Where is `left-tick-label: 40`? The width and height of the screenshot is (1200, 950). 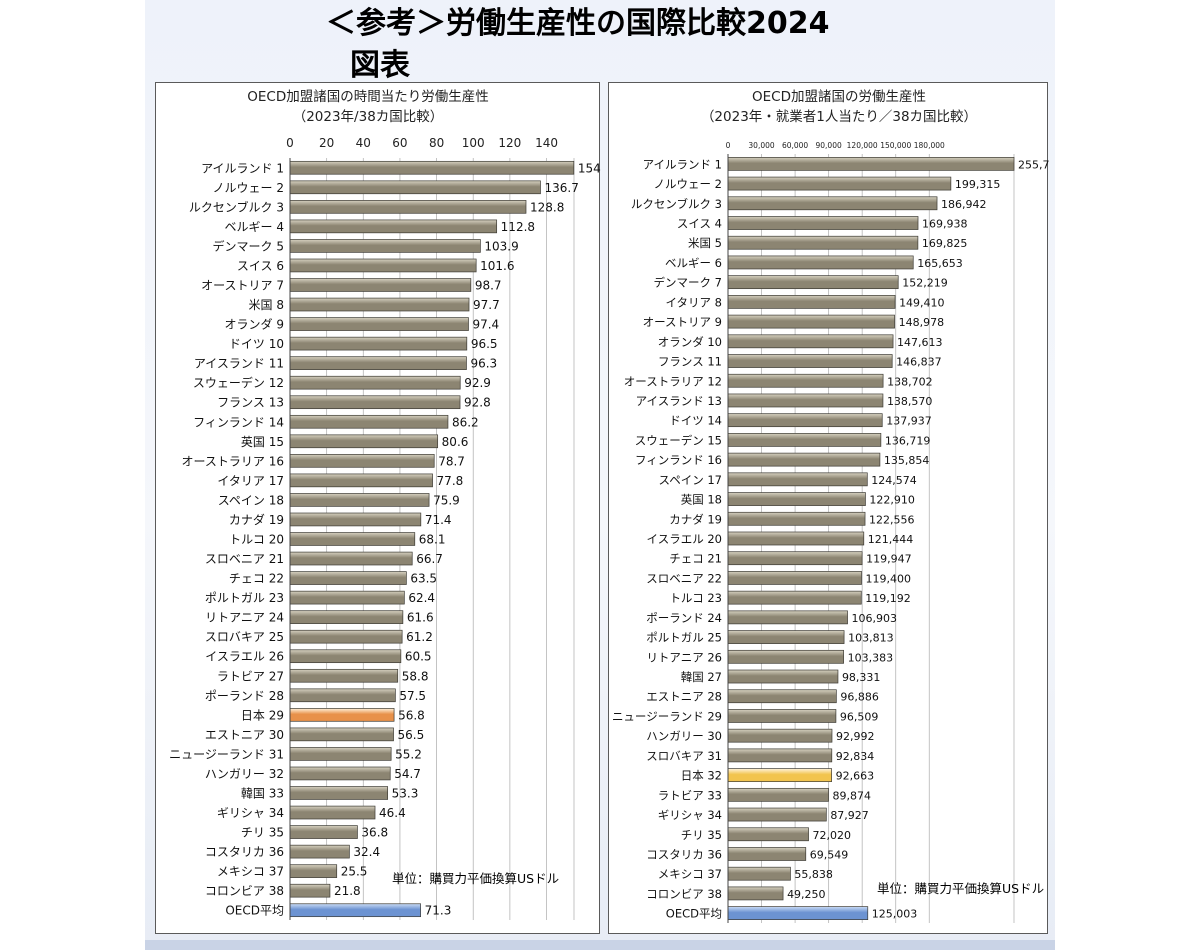
left-tick-label: 40 is located at coordinates (363, 143).